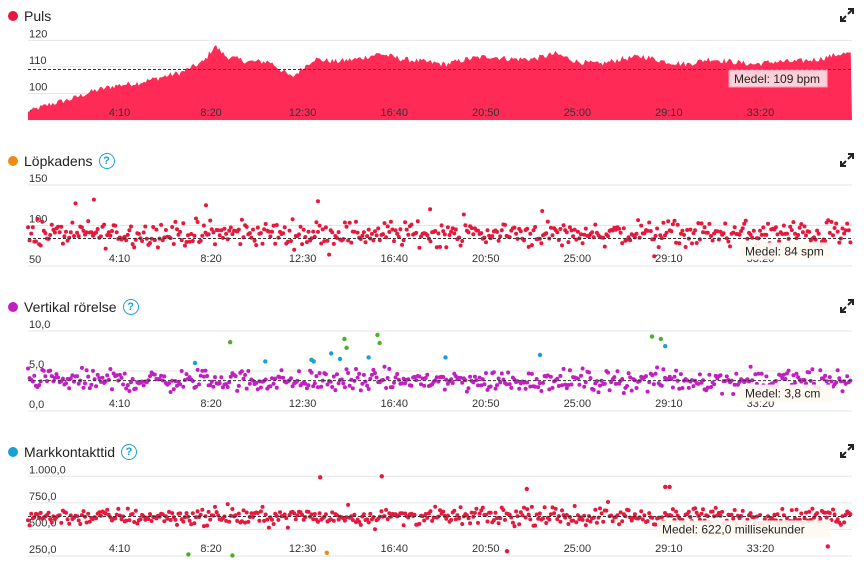 Image resolution: width=864 pixels, height=569 pixels. I want to click on chart-title: Vertikal rörelse, so click(70, 307).